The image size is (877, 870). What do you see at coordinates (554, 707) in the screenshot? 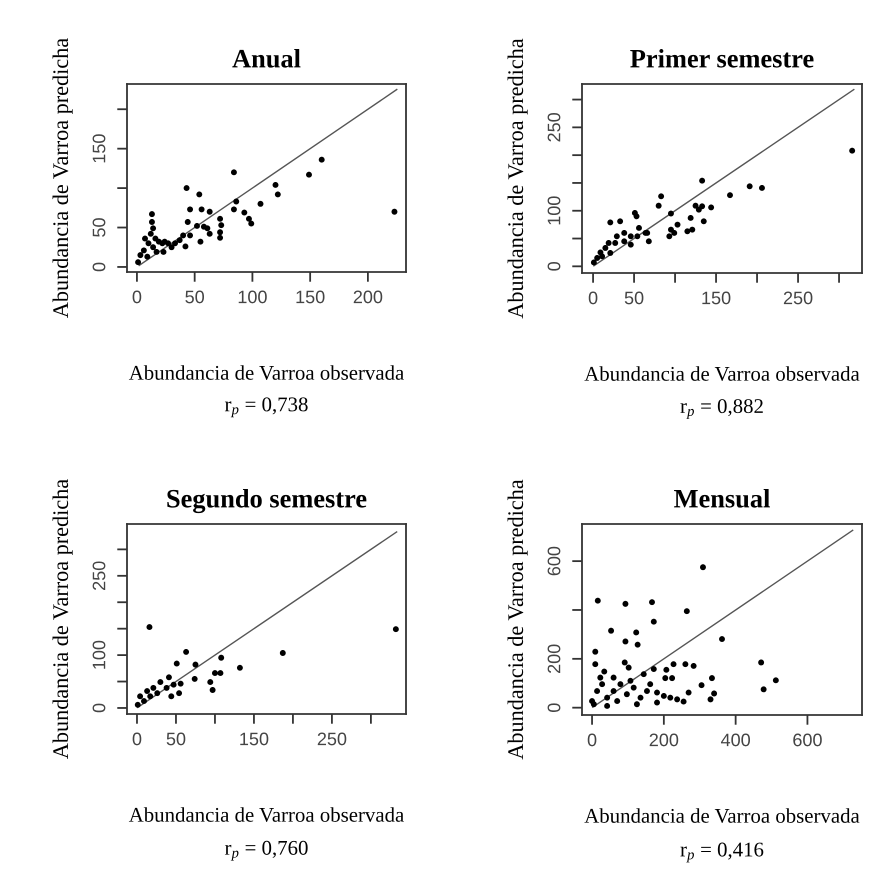
I see `y-tick-label: 0` at bounding box center [554, 707].